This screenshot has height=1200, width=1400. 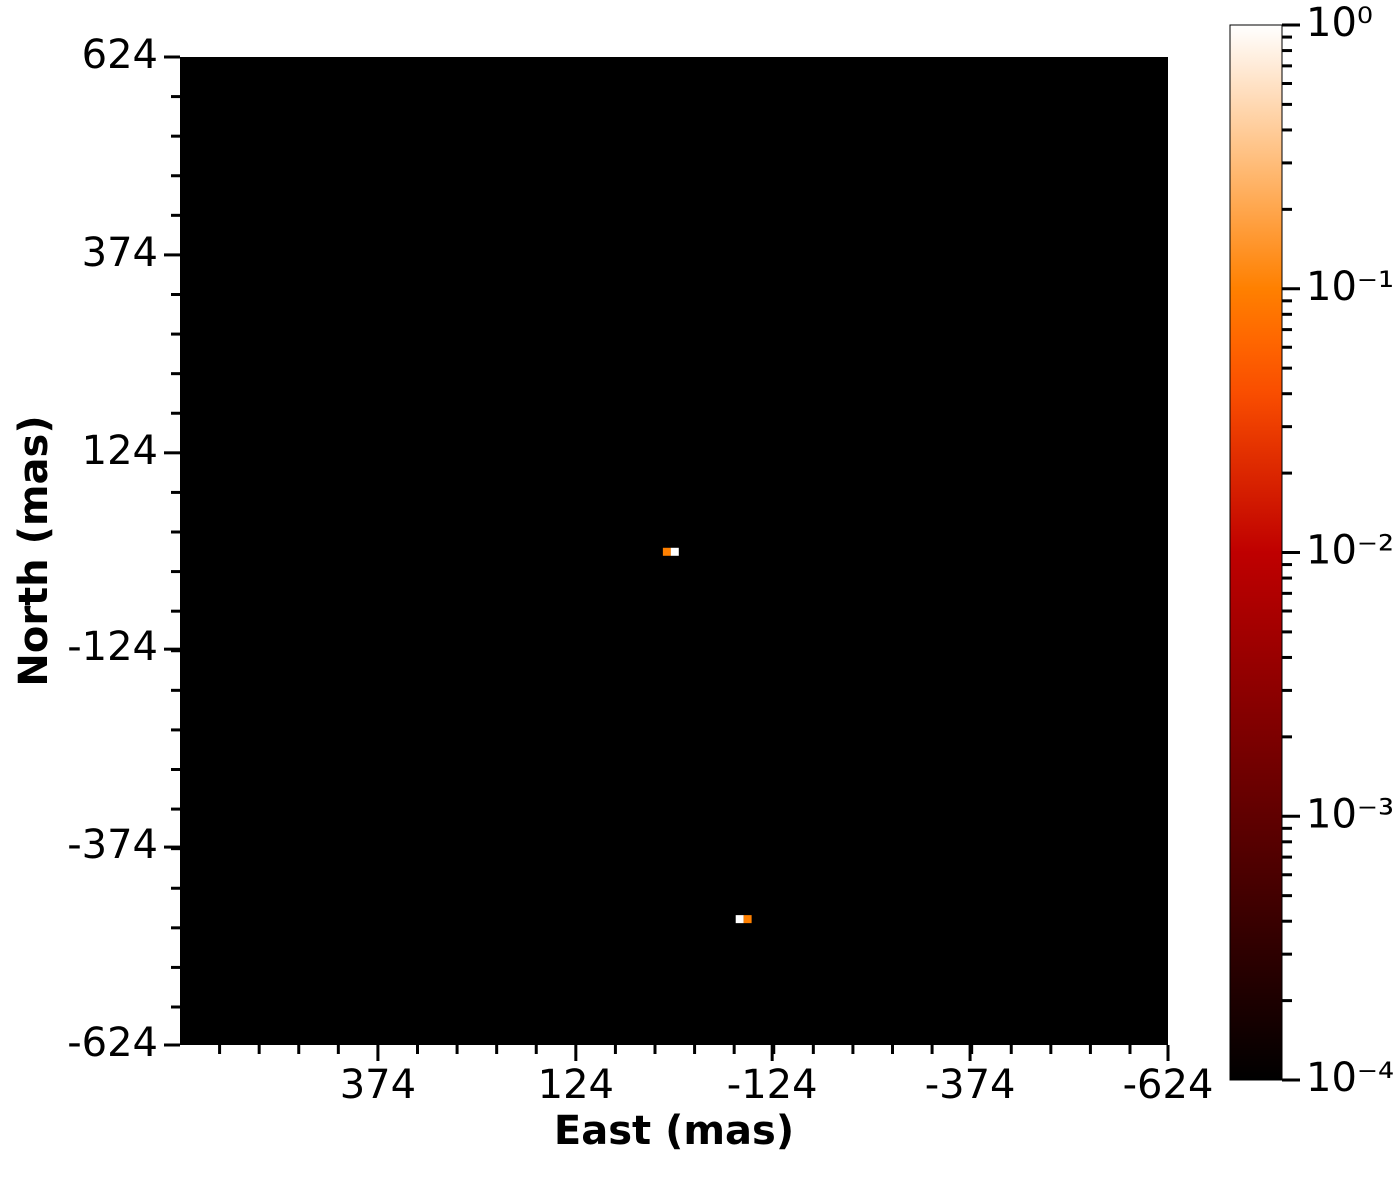 What do you see at coordinates (772, 1085) in the screenshot?
I see `x-tick-label: -124` at bounding box center [772, 1085].